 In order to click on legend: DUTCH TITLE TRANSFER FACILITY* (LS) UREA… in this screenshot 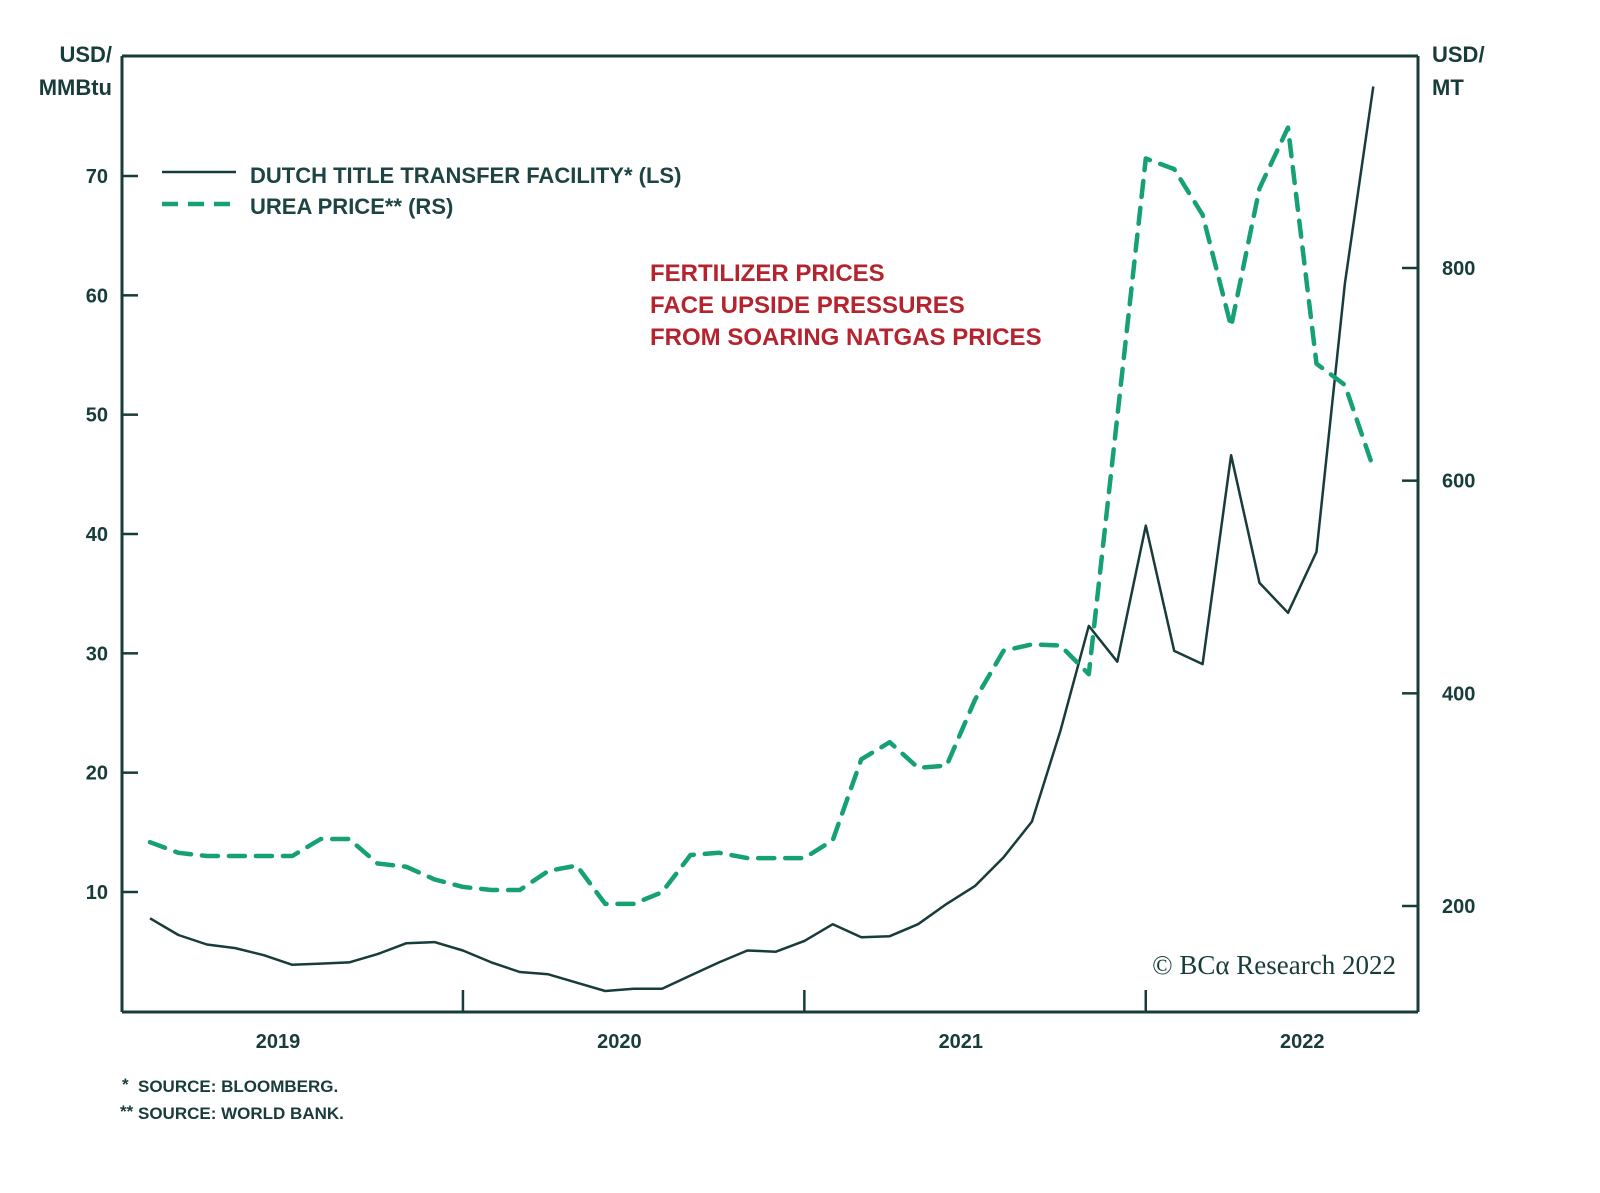, I will do `click(421, 191)`.